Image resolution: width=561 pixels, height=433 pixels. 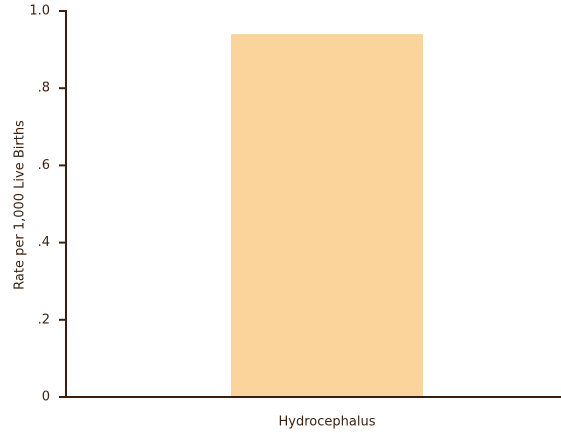 I want to click on y-tick-label: .6, so click(x=44, y=165).